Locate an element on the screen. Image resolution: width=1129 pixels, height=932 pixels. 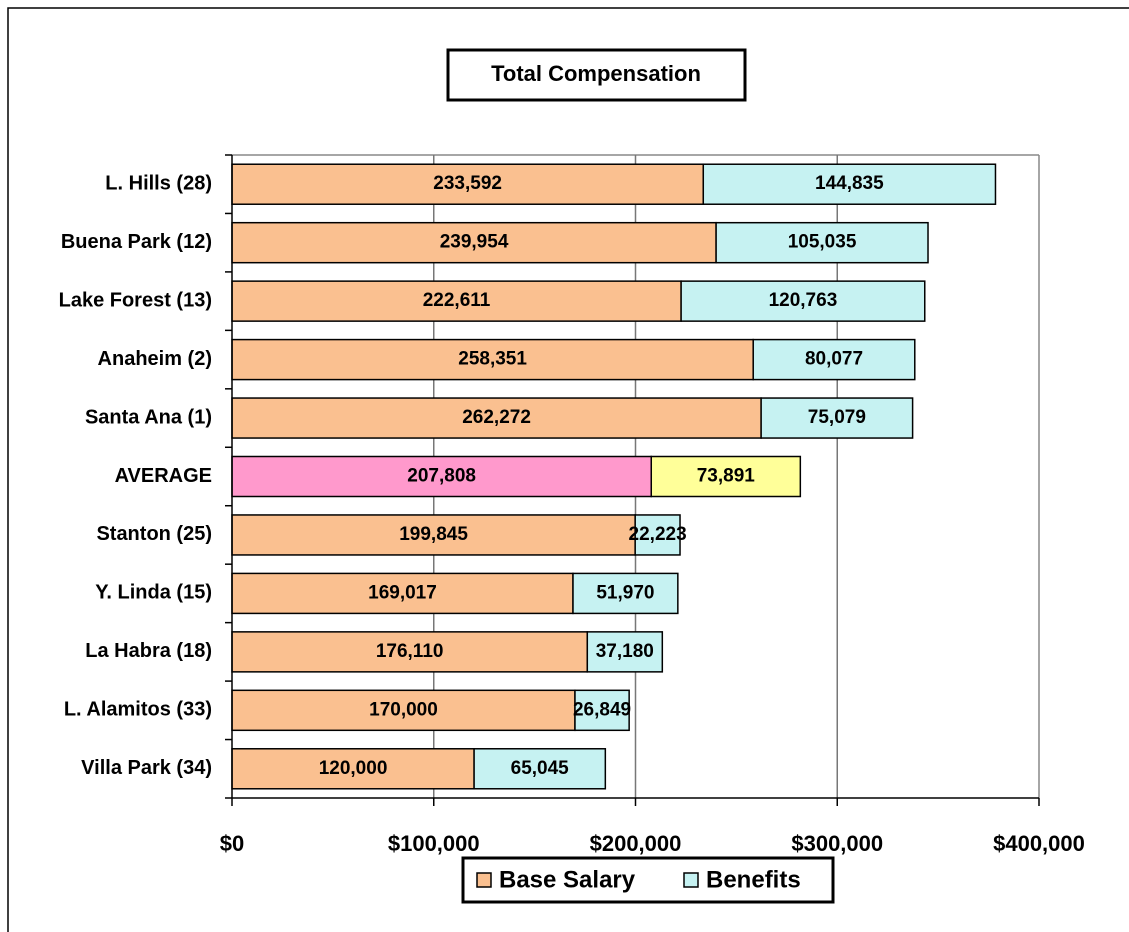
data-label: 199,845 is located at coordinates (433, 534).